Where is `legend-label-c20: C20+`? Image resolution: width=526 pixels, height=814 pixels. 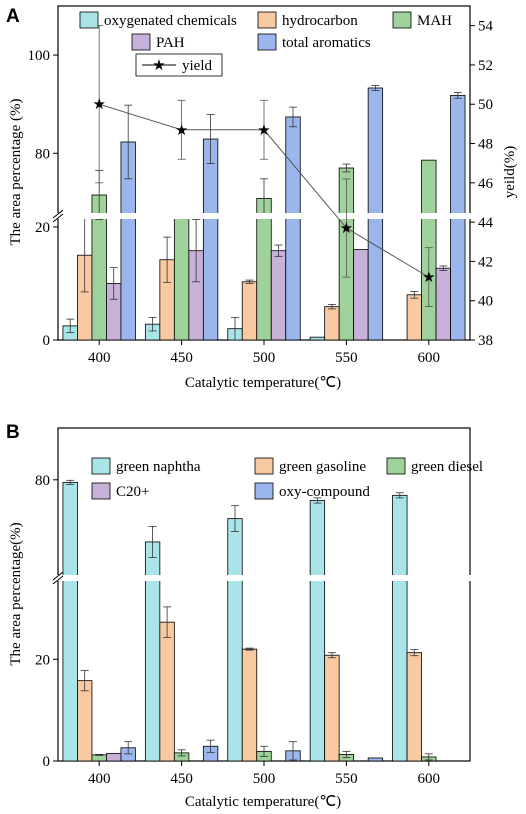
legend-label-c20: C20+ is located at coordinates (132, 492).